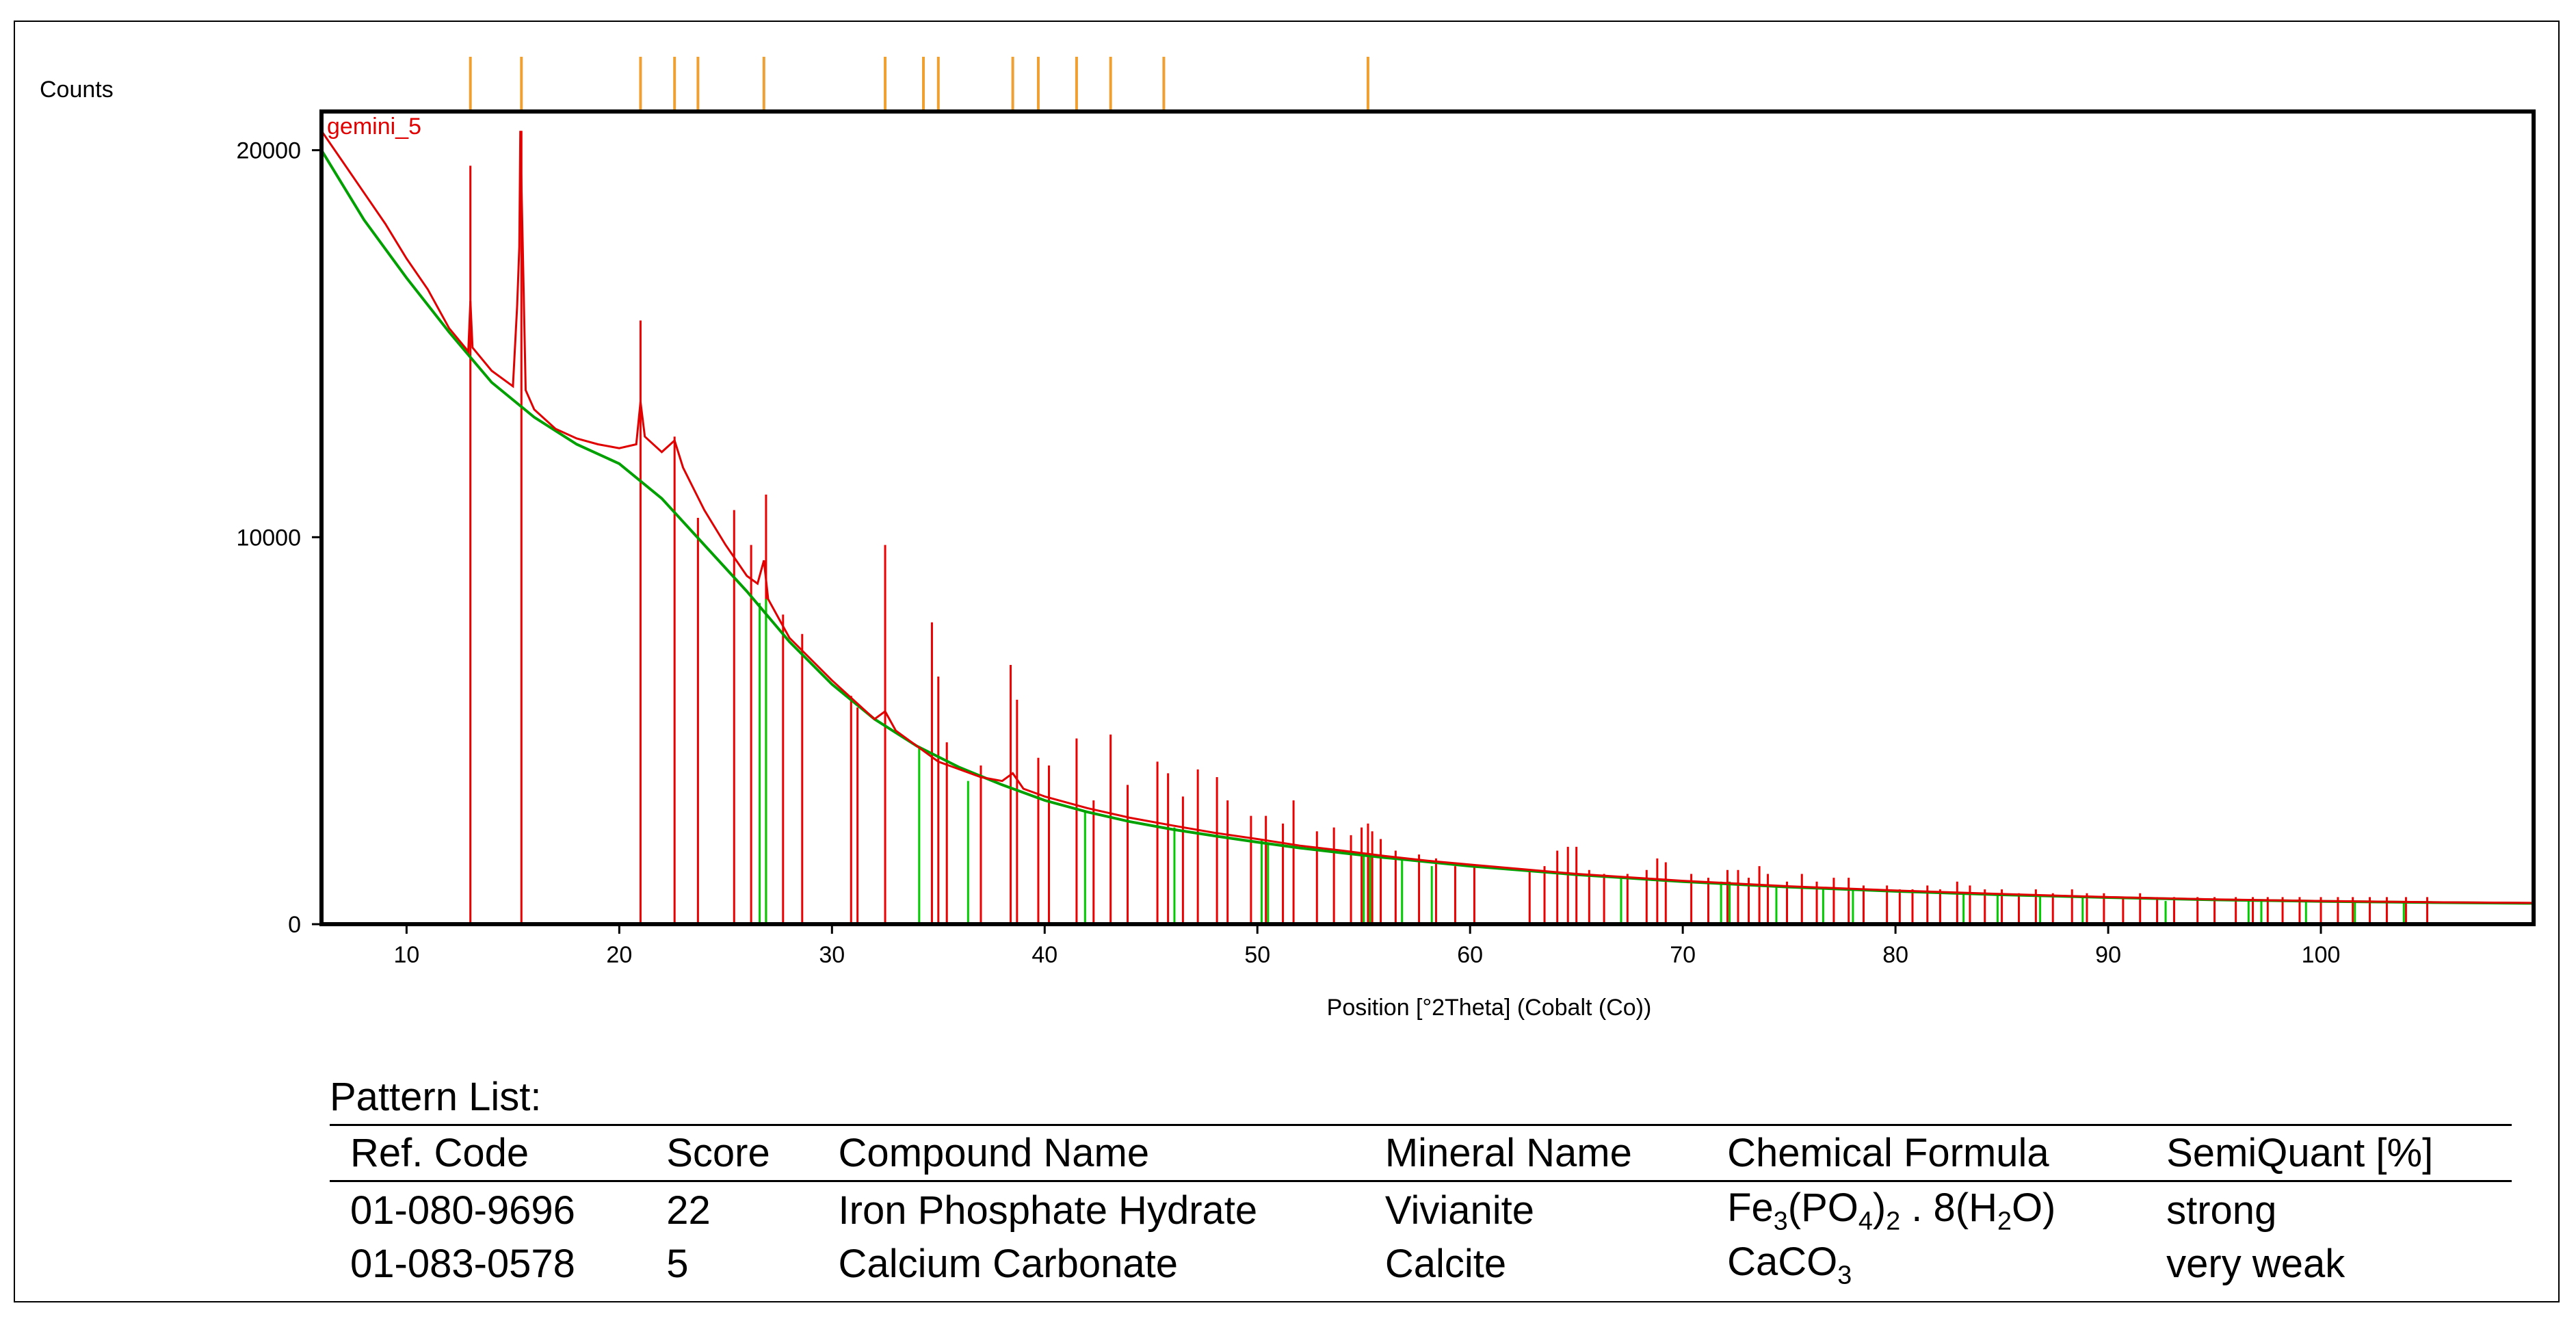 This screenshot has height=1323, width=2576. Describe the element at coordinates (688, 1210) in the screenshot. I see `score: 22` at that location.